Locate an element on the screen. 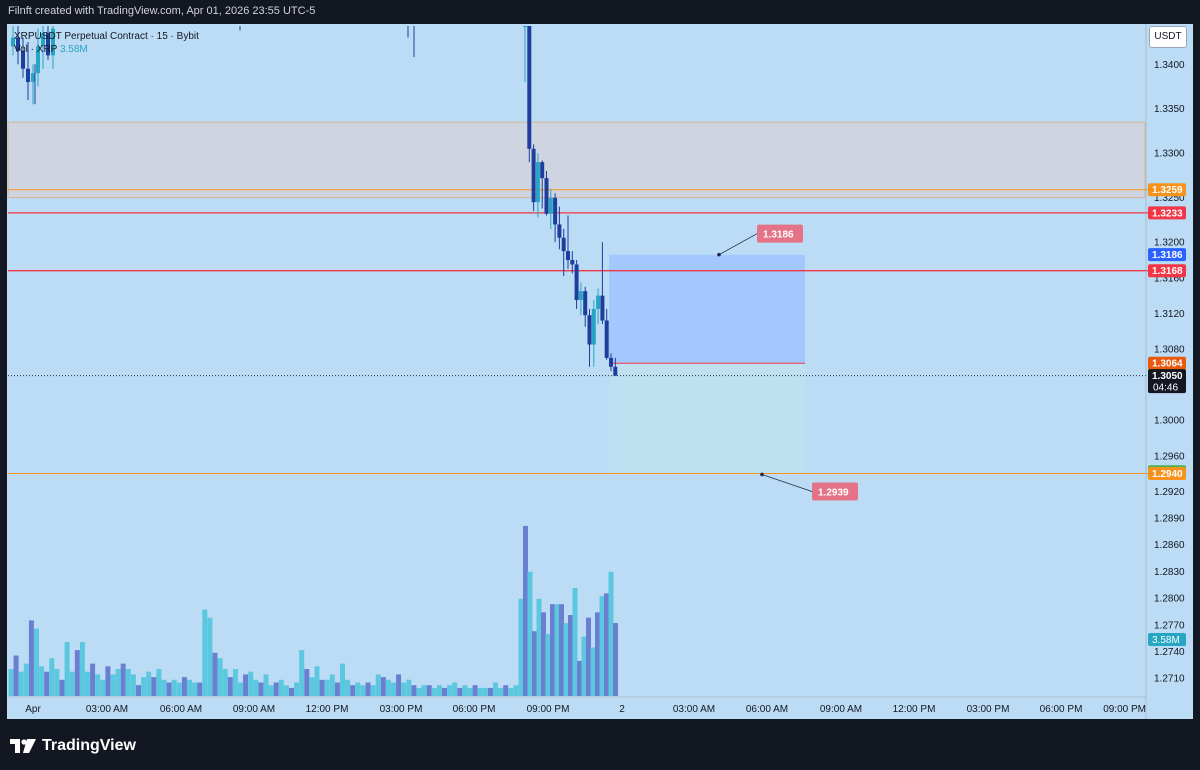  x-tick-label: 2 is located at coordinates (622, 709).